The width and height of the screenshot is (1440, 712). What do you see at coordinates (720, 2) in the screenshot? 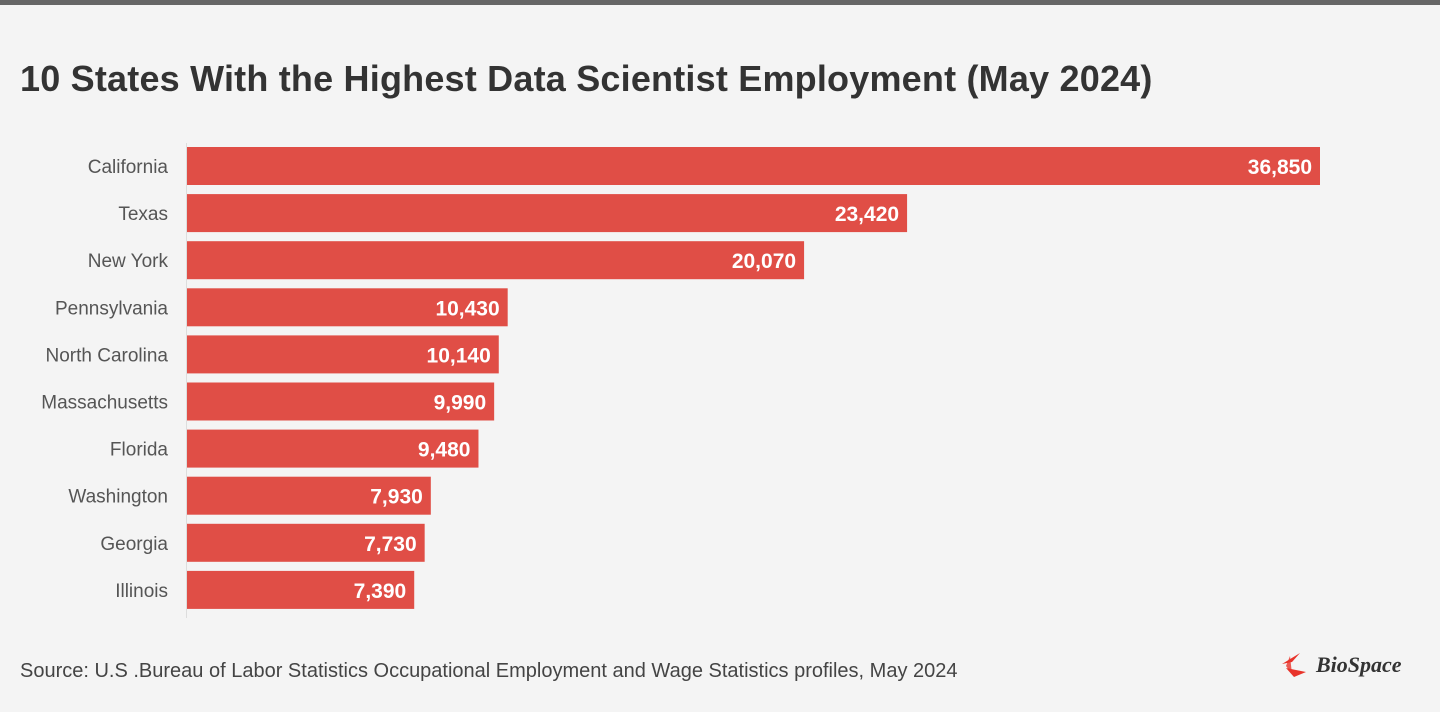
I see `top-border` at bounding box center [720, 2].